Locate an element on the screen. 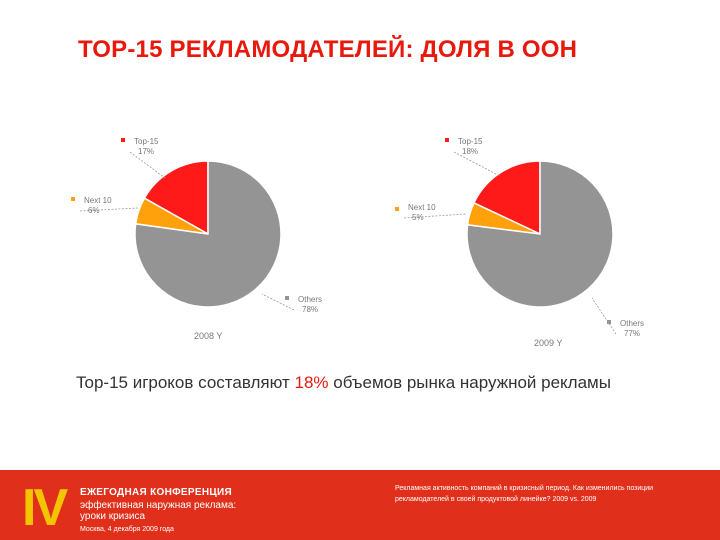  chart-year-label: 2009 Y is located at coordinates (548, 343).